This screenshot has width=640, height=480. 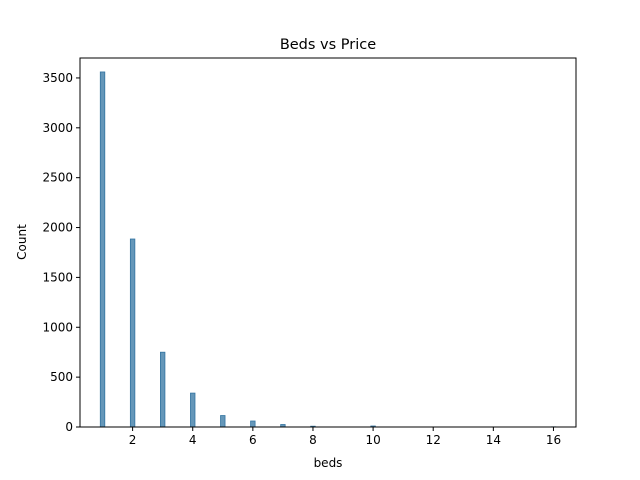 What do you see at coordinates (345, 437) in the screenshot?
I see `x-axis-ticks: 2 4 6 8 10 12 14 16` at bounding box center [345, 437].